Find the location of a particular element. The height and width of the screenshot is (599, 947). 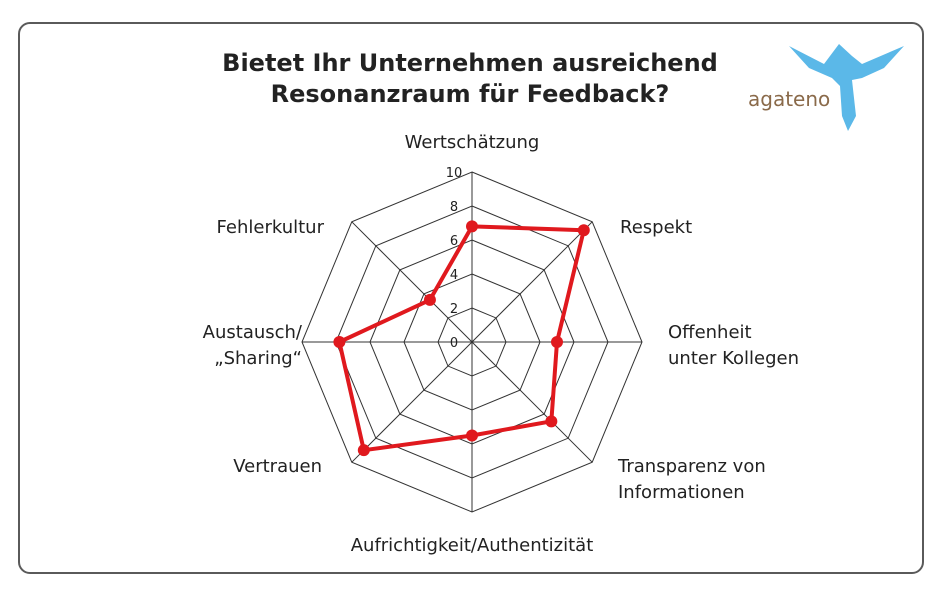

tick-label: 2 is located at coordinates (454, 309).